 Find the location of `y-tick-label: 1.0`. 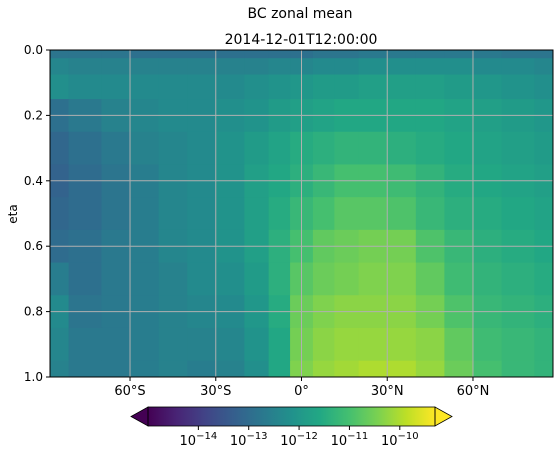

y-tick-label: 1.0 is located at coordinates (33, 377).